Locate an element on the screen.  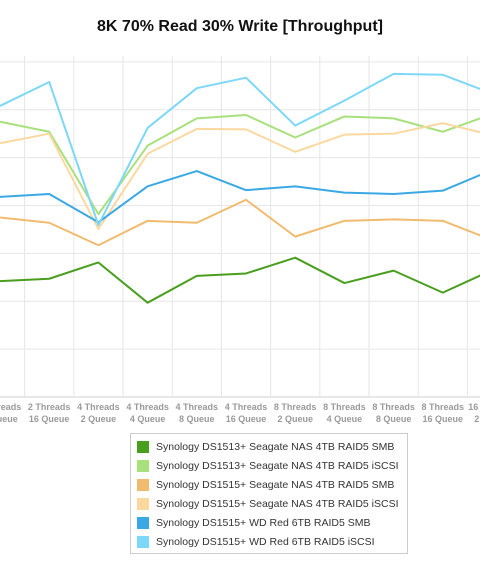
legend-item: Synology DS1515+ WD Red 6TB RAID5 iSCSI is located at coordinates (269, 541).